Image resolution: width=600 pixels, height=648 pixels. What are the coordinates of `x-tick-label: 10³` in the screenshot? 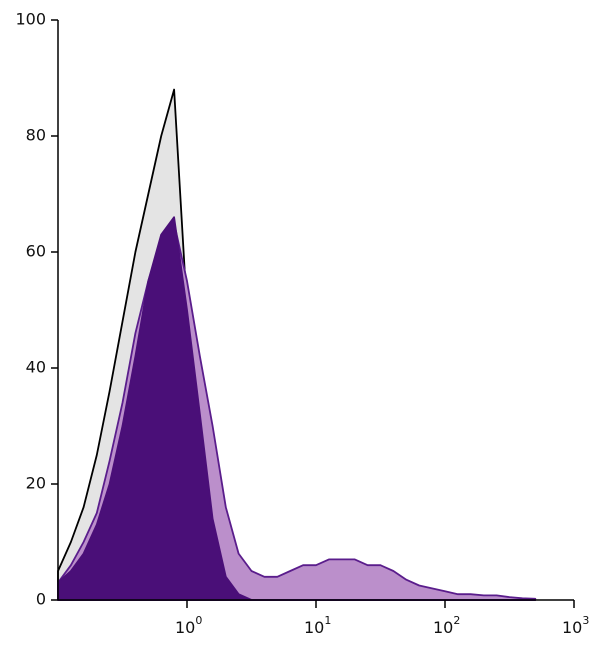 It's located at (575, 625).